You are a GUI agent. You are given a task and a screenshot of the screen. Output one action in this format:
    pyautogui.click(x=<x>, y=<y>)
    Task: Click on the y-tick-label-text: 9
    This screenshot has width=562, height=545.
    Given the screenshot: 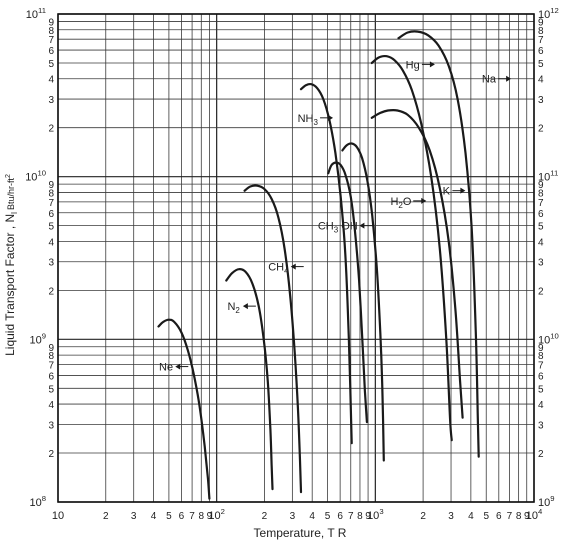 What is the action you would take?
    pyautogui.click(x=51, y=22)
    